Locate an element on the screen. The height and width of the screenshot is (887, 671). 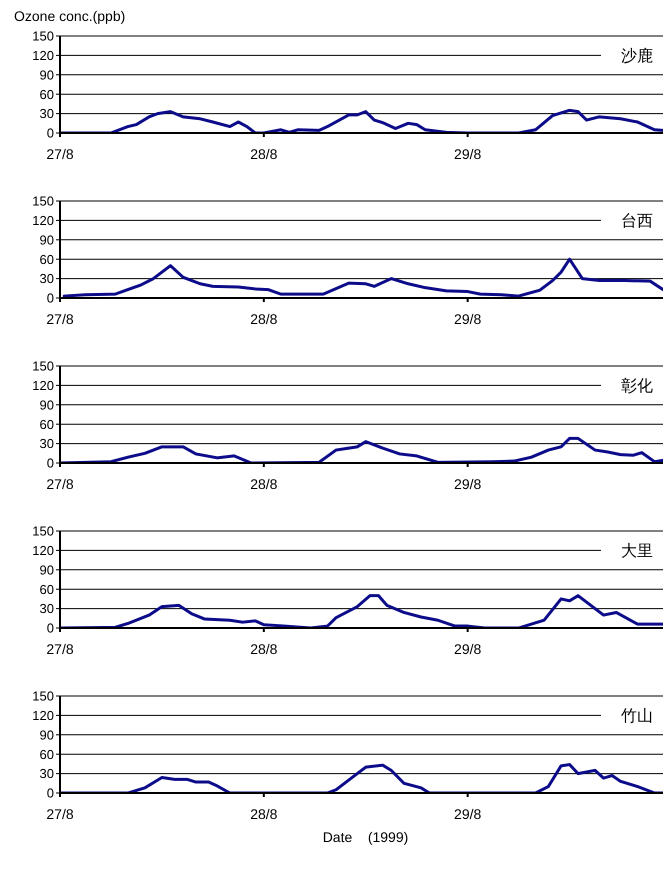
text: 沙鹿 is located at coordinates (632, 56).